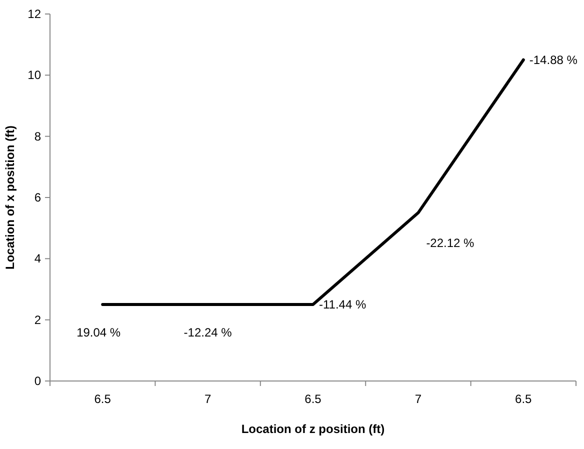 The image size is (584, 449). What do you see at coordinates (38, 136) in the screenshot?
I see `y-tick-label: 8` at bounding box center [38, 136].